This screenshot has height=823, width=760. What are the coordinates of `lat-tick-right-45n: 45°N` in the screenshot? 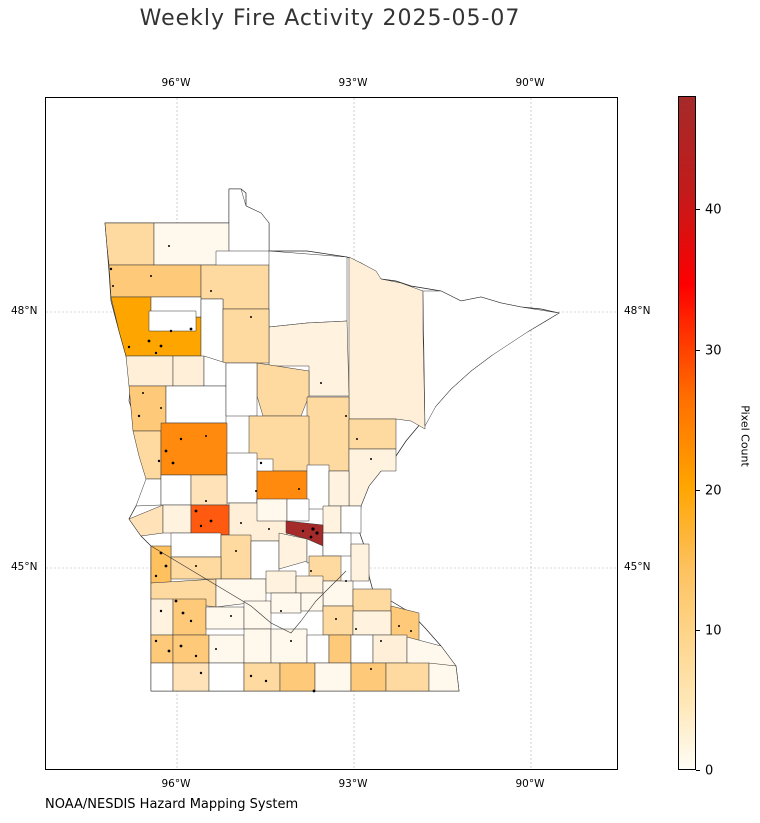 It's located at (637, 567).